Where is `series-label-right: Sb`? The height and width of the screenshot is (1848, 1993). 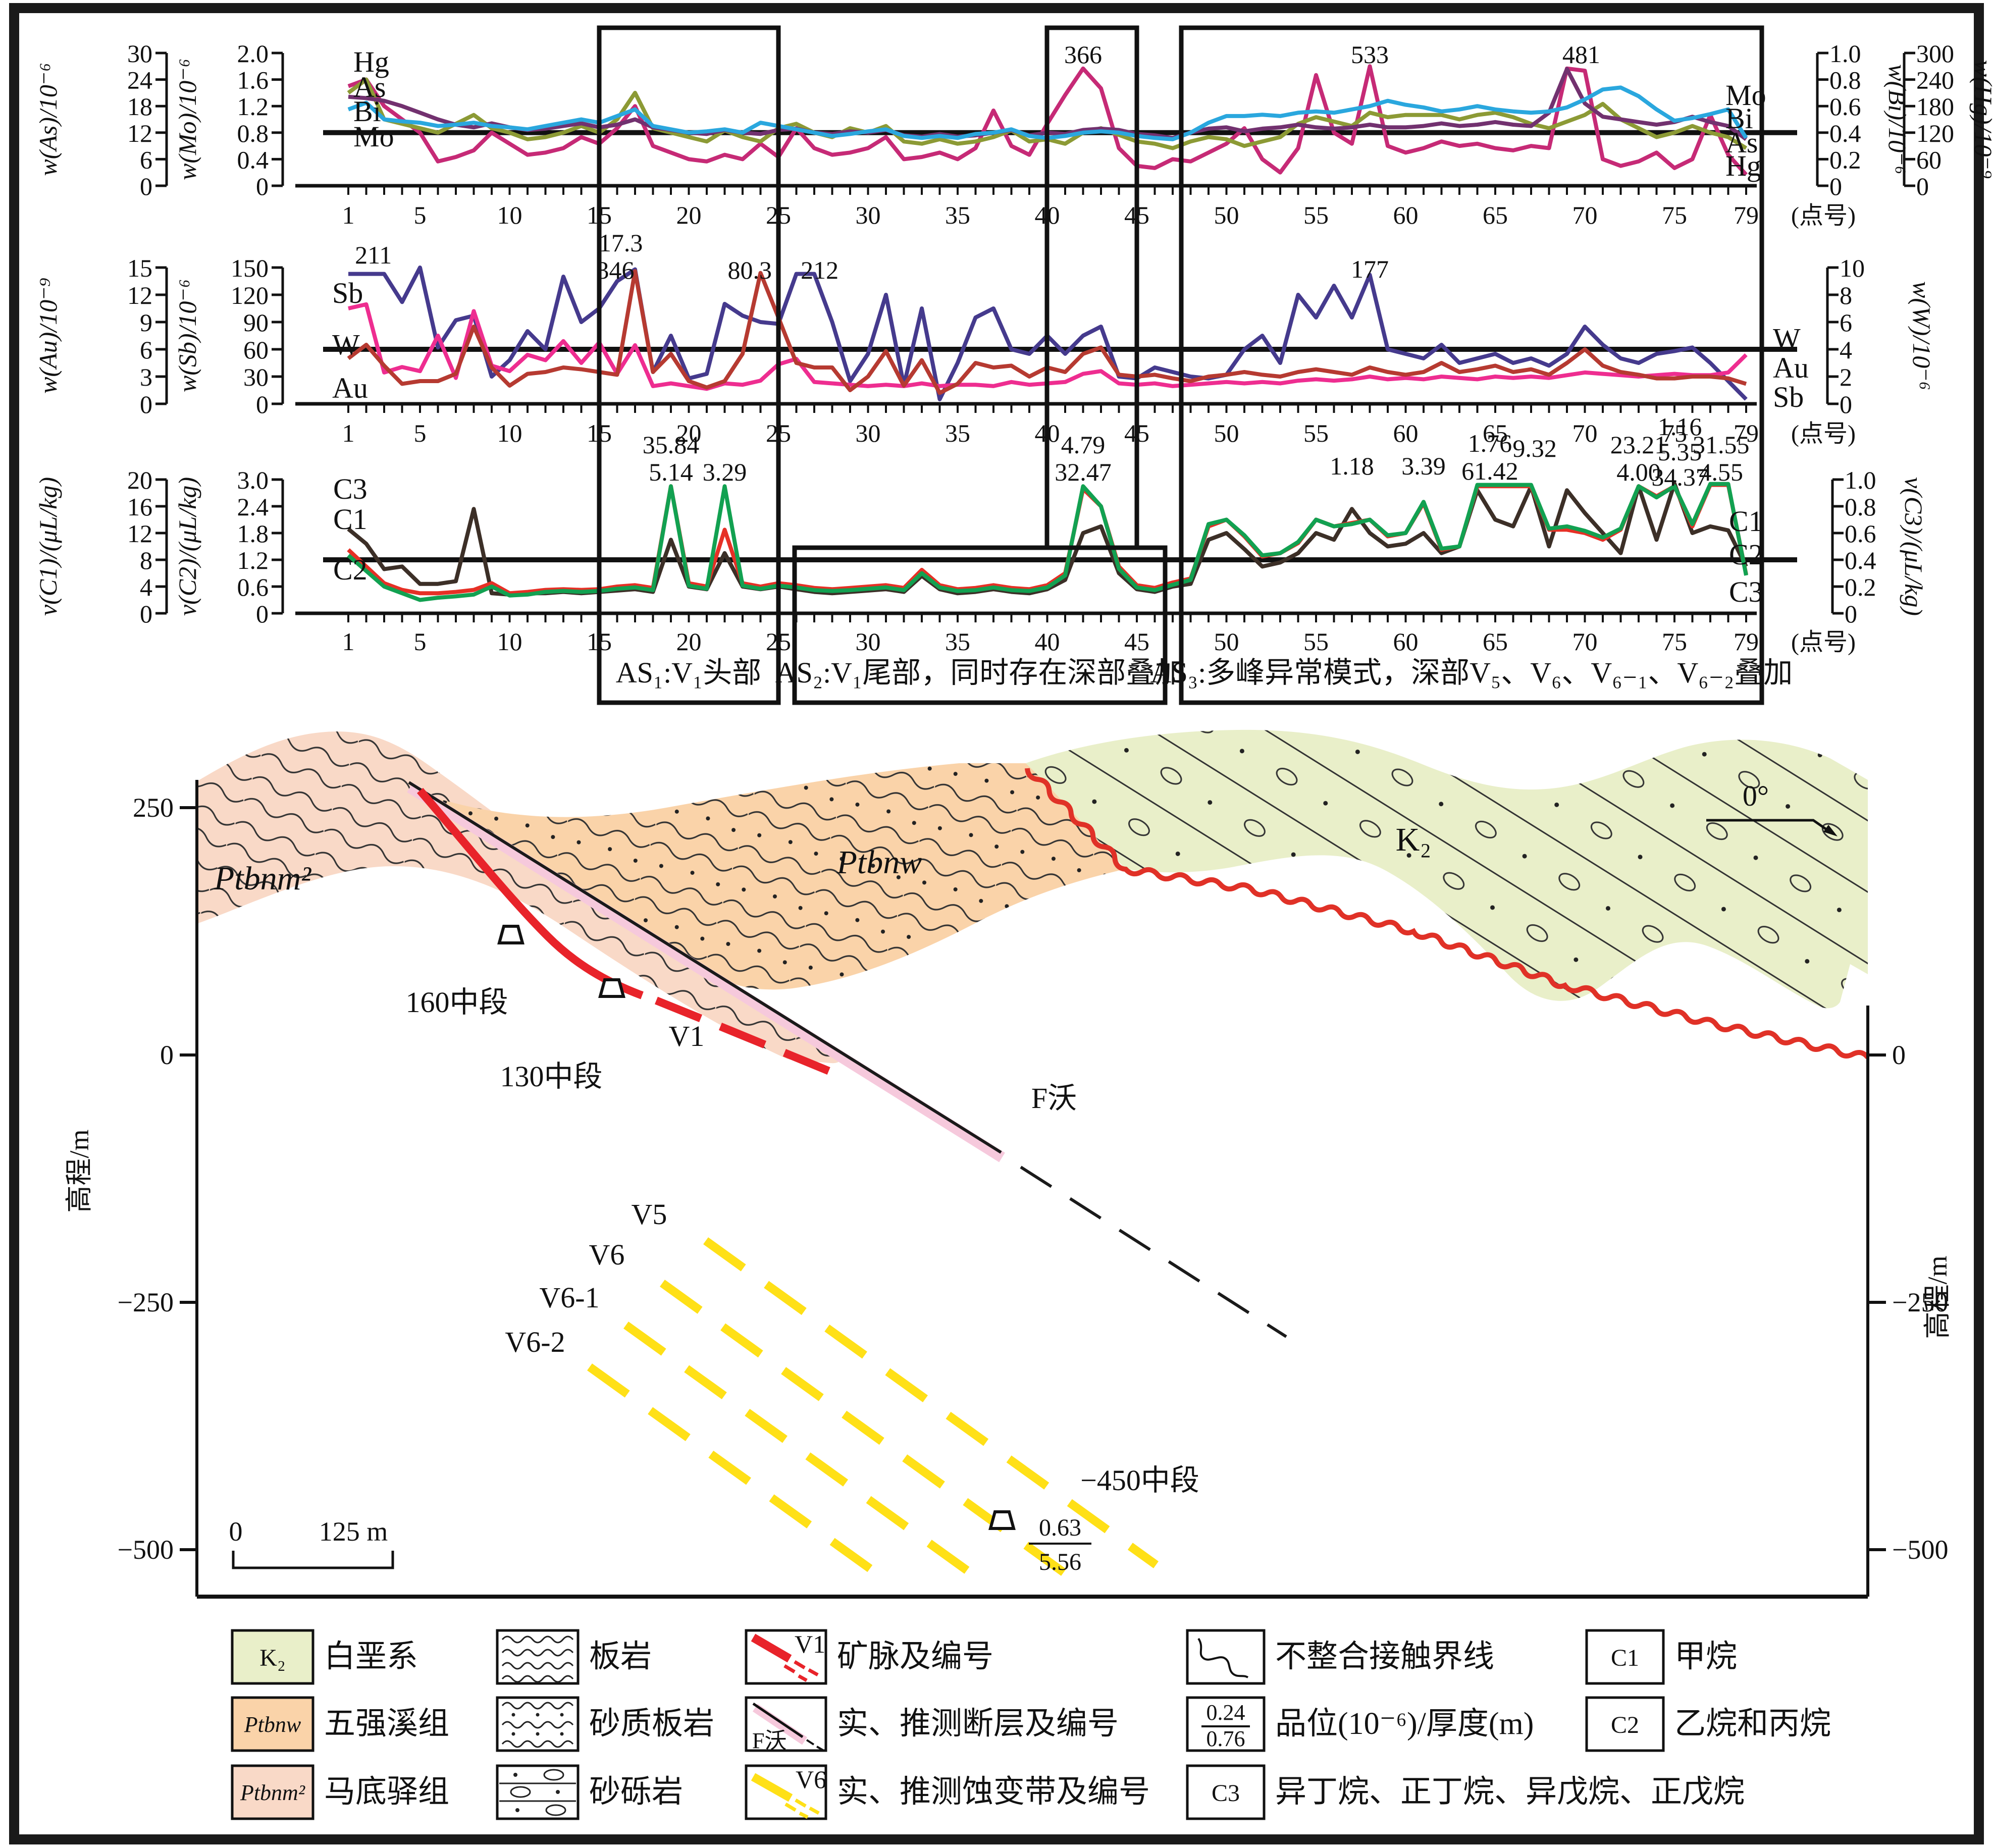
series-label-right: Sb is located at coordinates (1788, 397).